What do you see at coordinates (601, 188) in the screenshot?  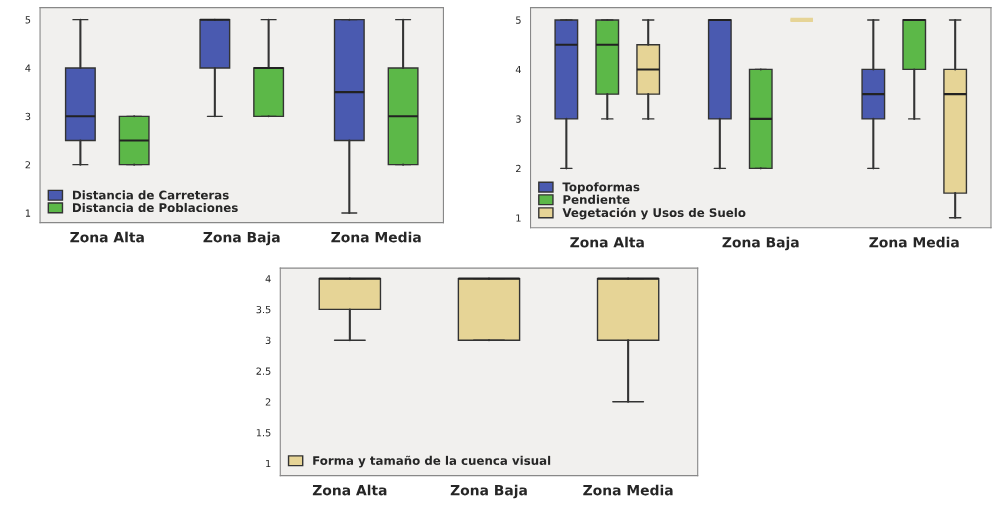 I see `legend-label: Topoformas` at bounding box center [601, 188].